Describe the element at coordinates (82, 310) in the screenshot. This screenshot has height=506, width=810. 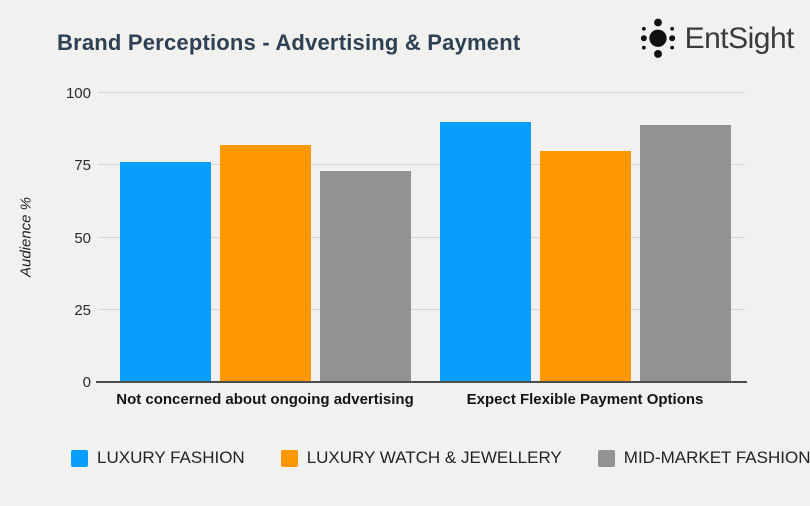
I see `y-tick-label-25: 25` at that location.